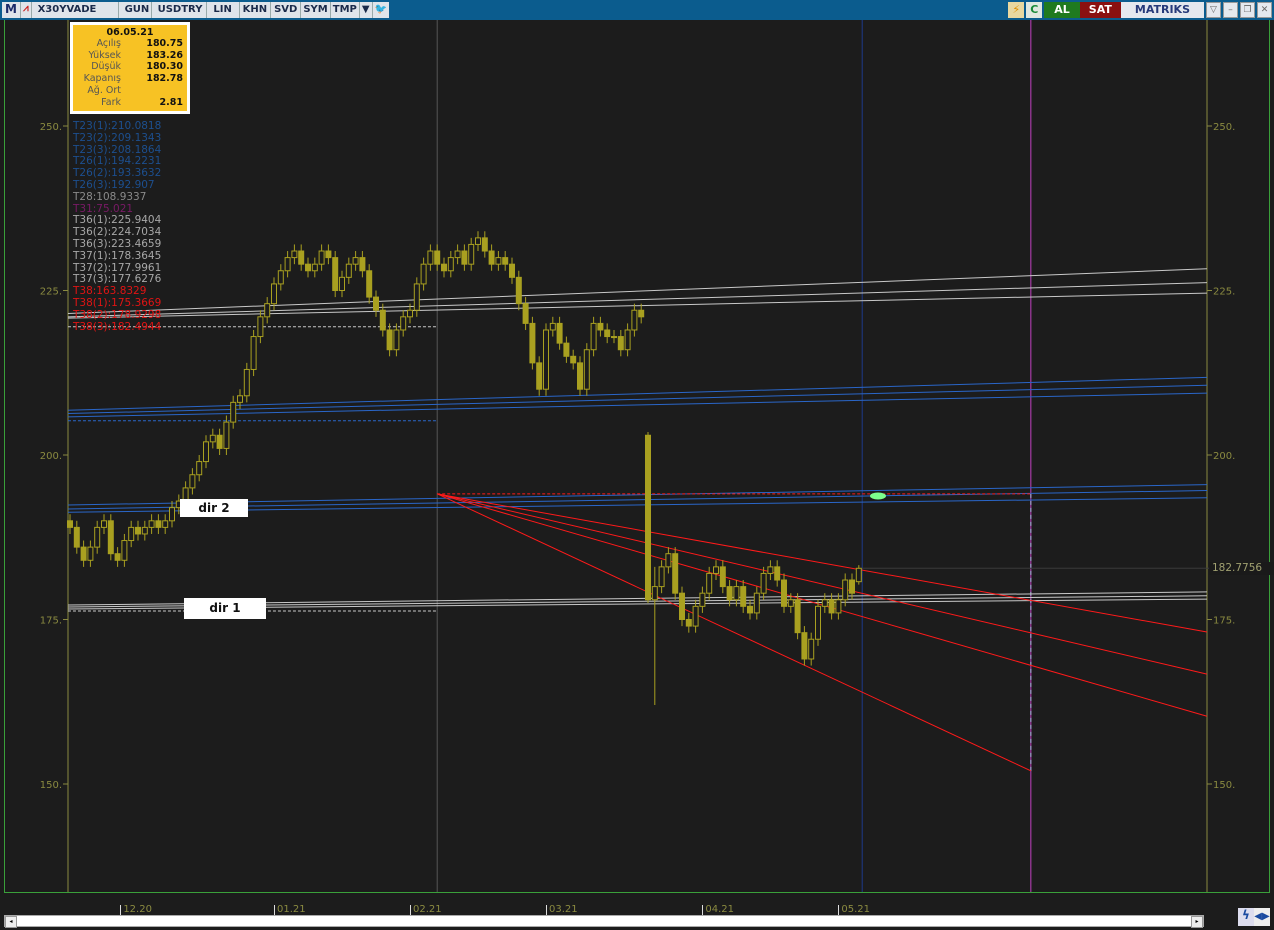 The height and width of the screenshot is (930, 1274). Describe the element at coordinates (117, 255) in the screenshot. I see `line-label: T37(1):178.3645` at that location.